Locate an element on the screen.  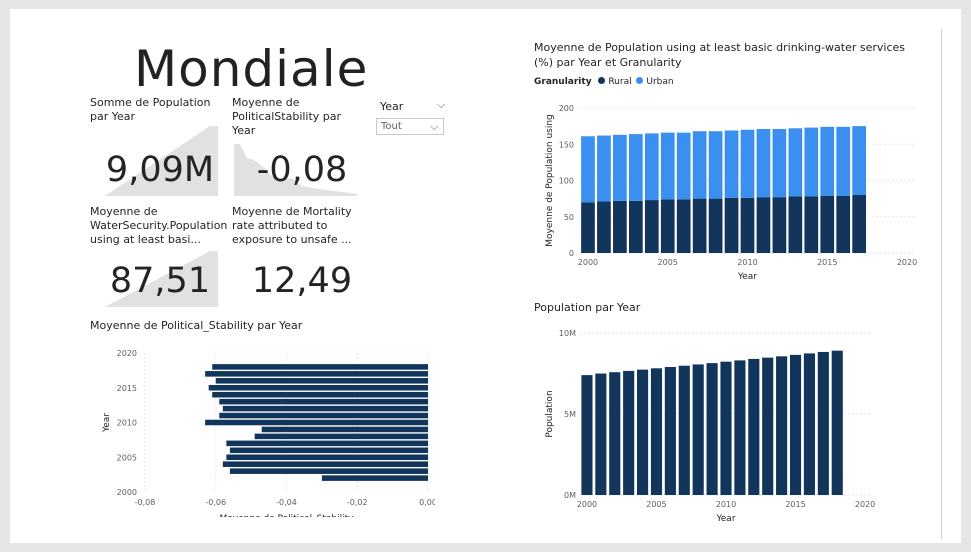
y-tick-label: 2015 is located at coordinates (127, 388).